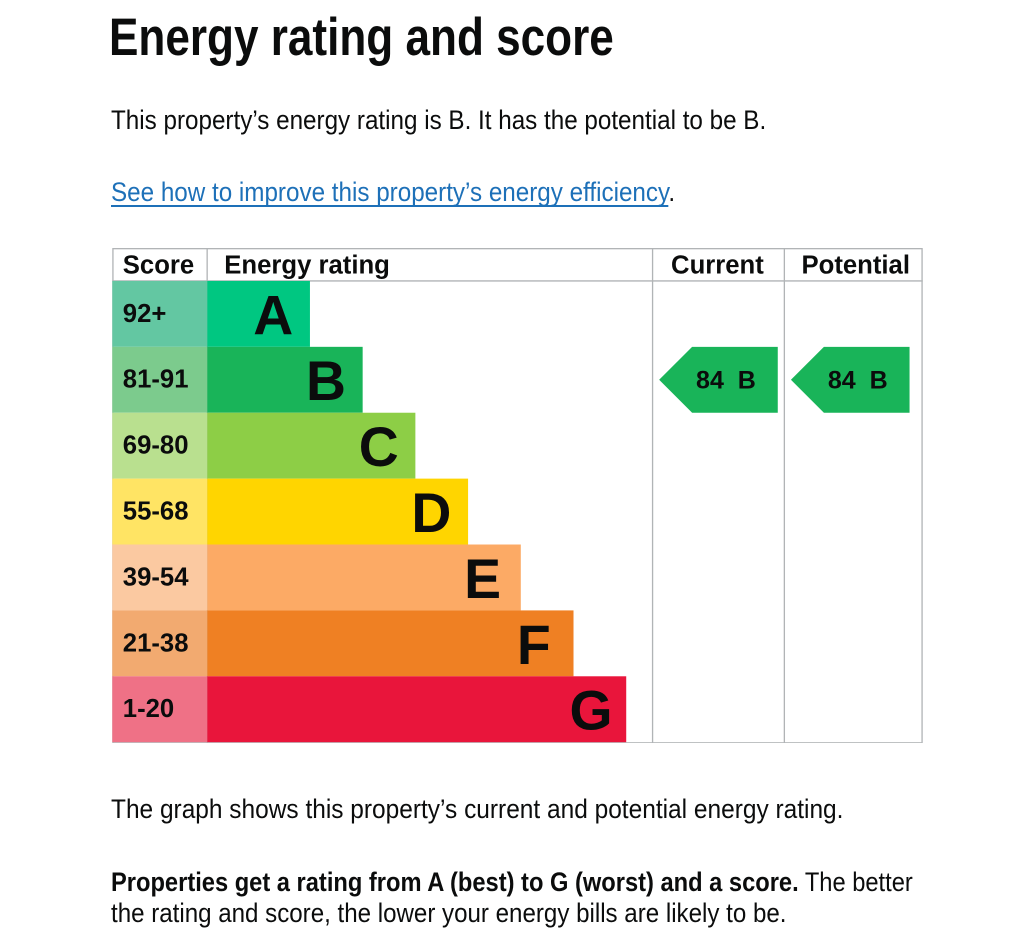 The image size is (1024, 943). What do you see at coordinates (307, 265) in the screenshot?
I see `svg-text: Energy rating` at bounding box center [307, 265].